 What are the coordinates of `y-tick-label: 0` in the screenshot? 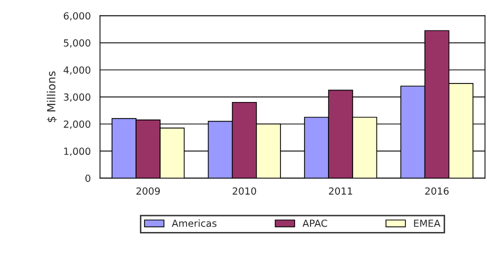 It's located at (87, 178).